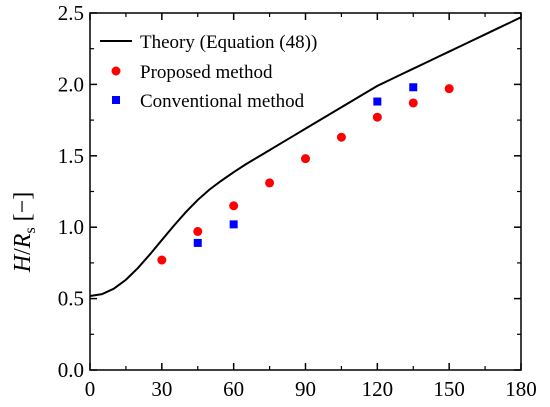 Image resolution: width=550 pixels, height=407 pixels. I want to click on x-tick-label: 180, so click(521, 389).